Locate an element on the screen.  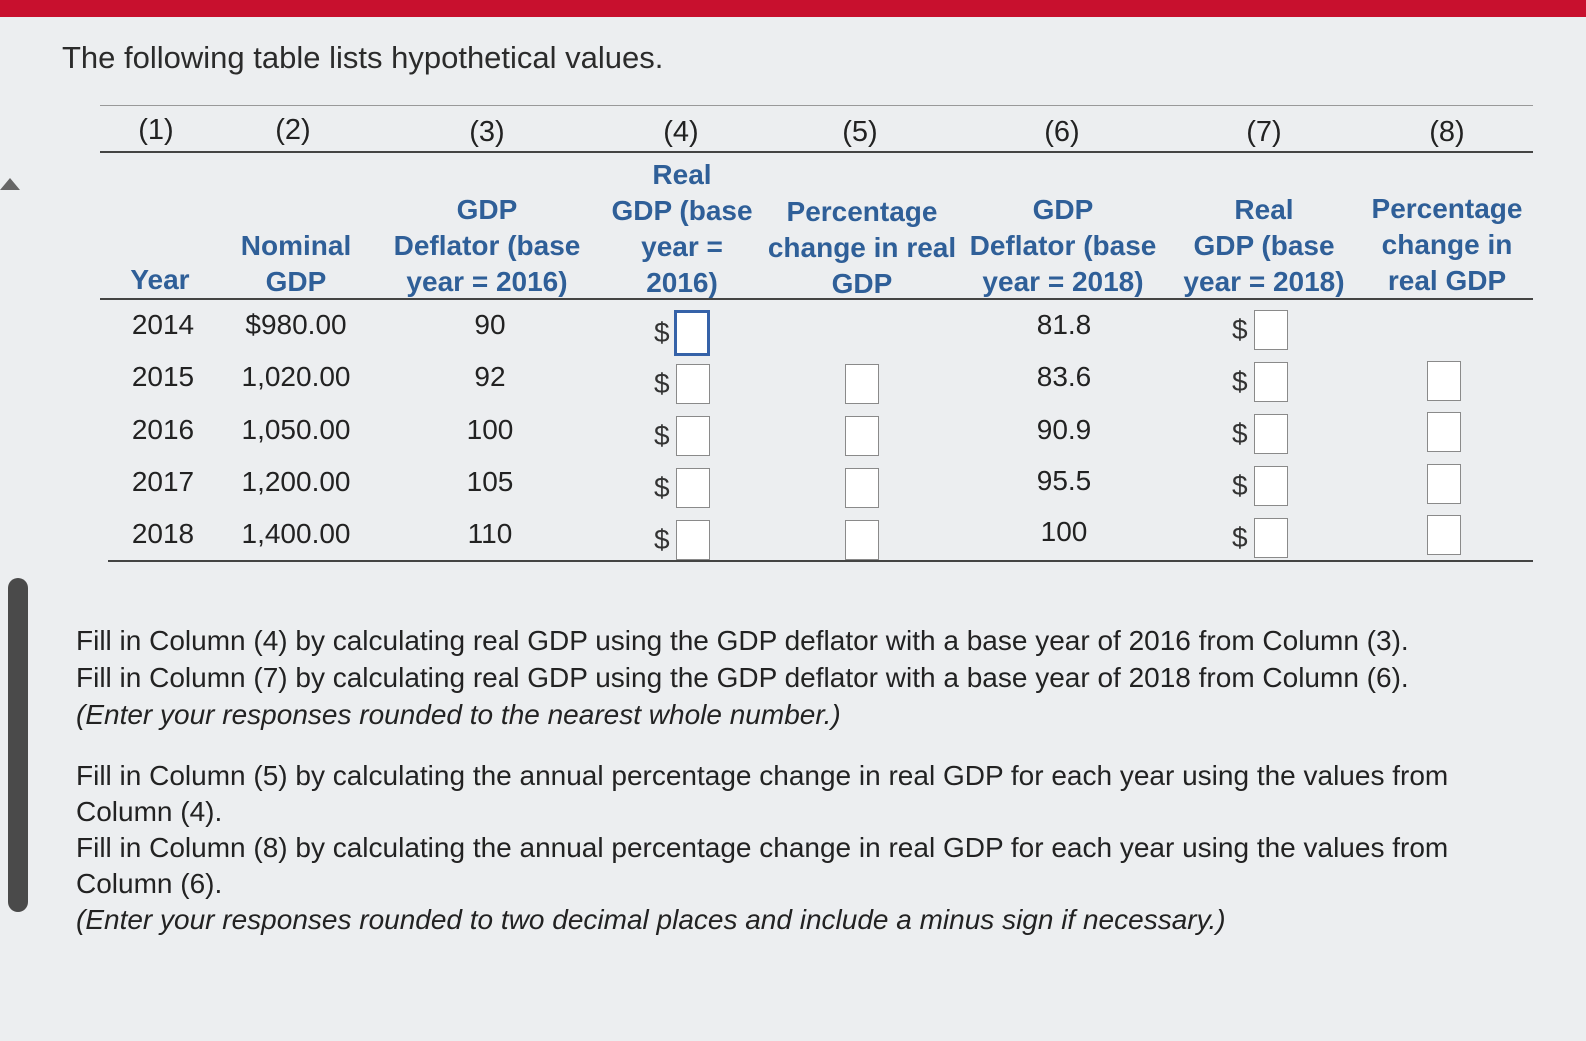
deflator-2018-cell: 81.8 is located at coordinates (1064, 324).